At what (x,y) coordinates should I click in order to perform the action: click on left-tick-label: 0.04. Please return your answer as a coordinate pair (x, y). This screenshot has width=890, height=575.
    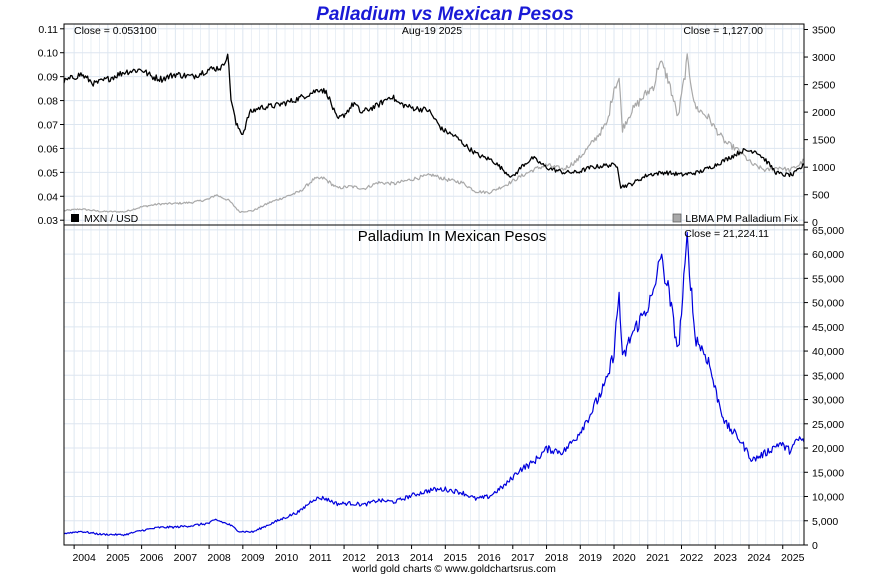
    Looking at the image, I should click on (48, 197).